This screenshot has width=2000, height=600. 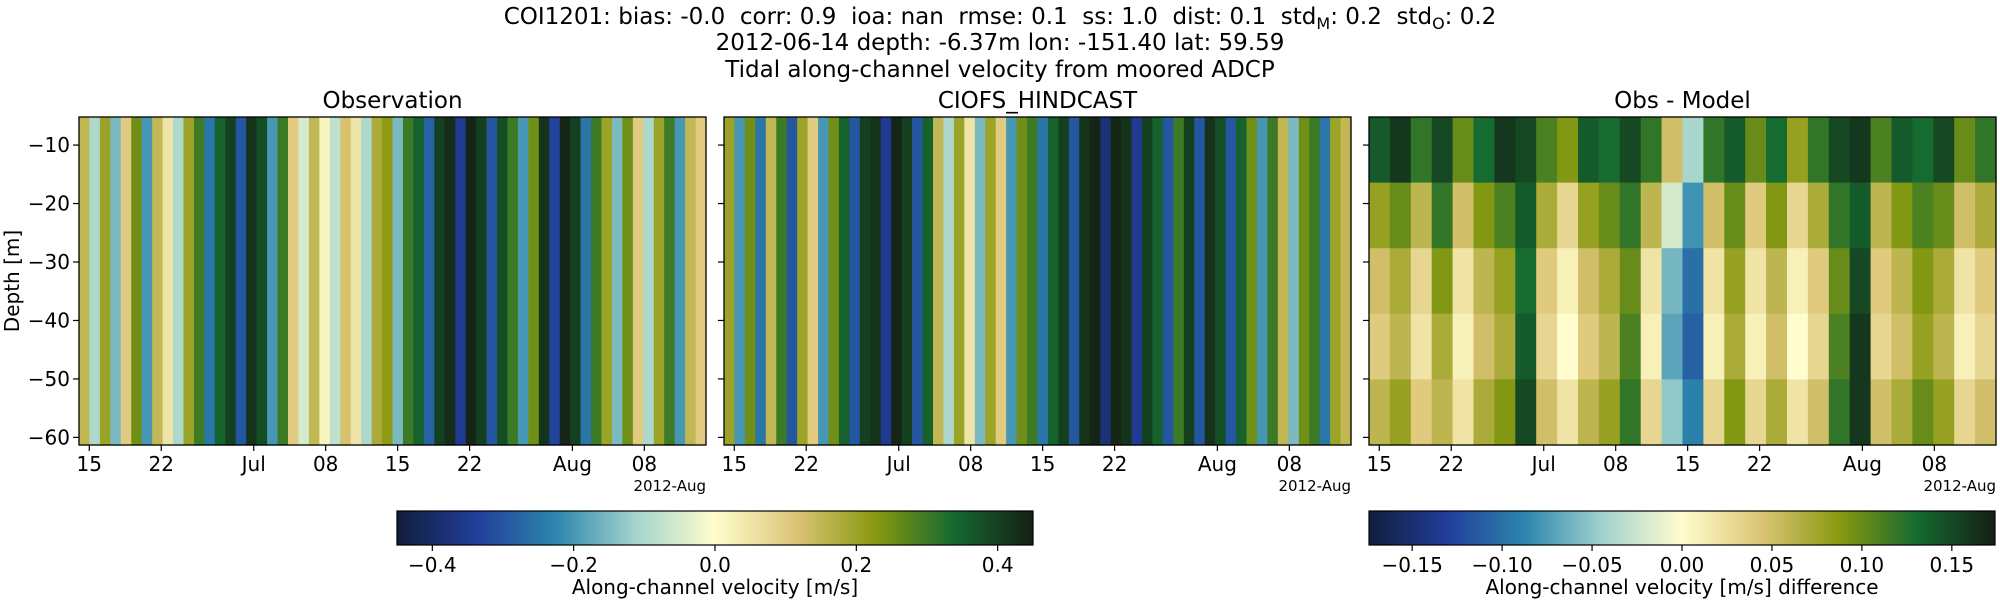 What do you see at coordinates (1323, 23) in the screenshot?
I see `subscript: M` at bounding box center [1323, 23].